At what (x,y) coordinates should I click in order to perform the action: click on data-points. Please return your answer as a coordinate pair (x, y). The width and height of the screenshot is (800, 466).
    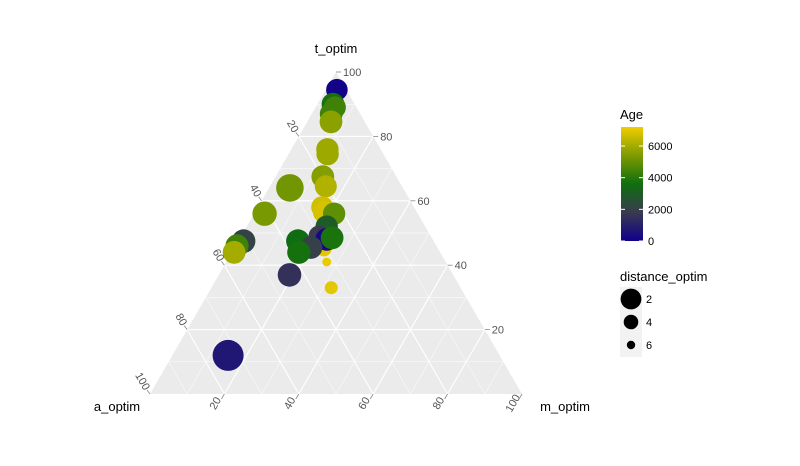
    Looking at the image, I should click on (280, 224).